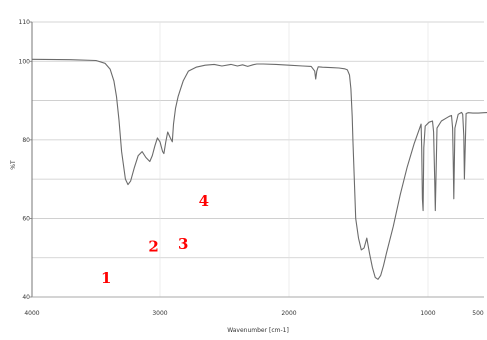 The height and width of the screenshot is (340, 487). I want to click on y-tick-label: 60, so click(26, 218).